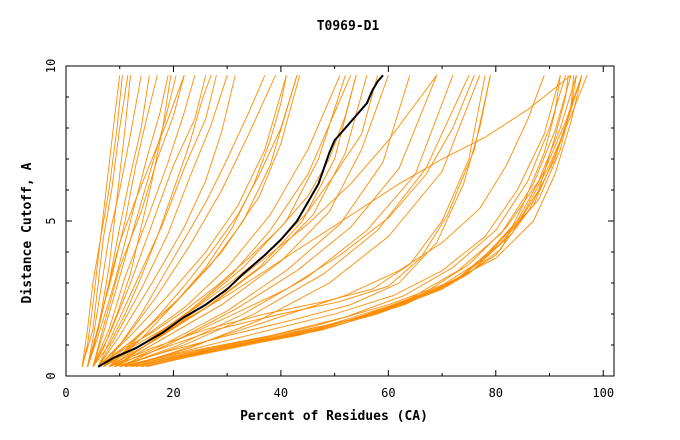 The height and width of the screenshot is (440, 680). Describe the element at coordinates (388, 393) in the screenshot. I see `x-tick-label-60: 60` at that location.